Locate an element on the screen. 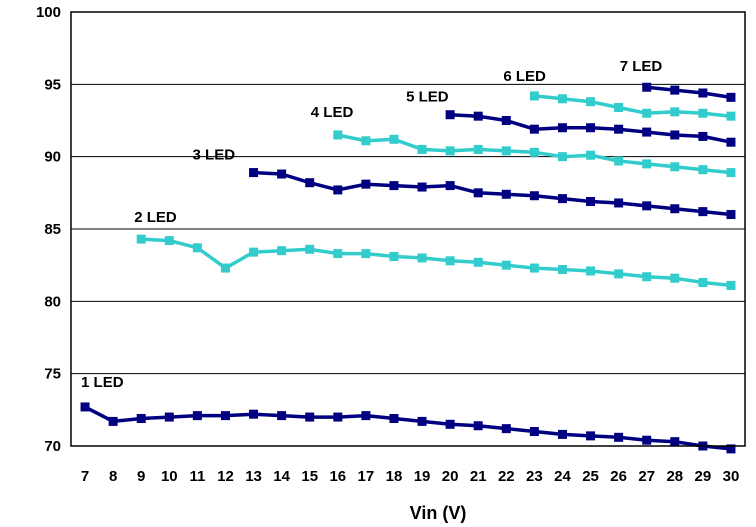 The image size is (756, 527). y-tick-labels: 70 75 80 85 90 95 100 is located at coordinates (48, 229).